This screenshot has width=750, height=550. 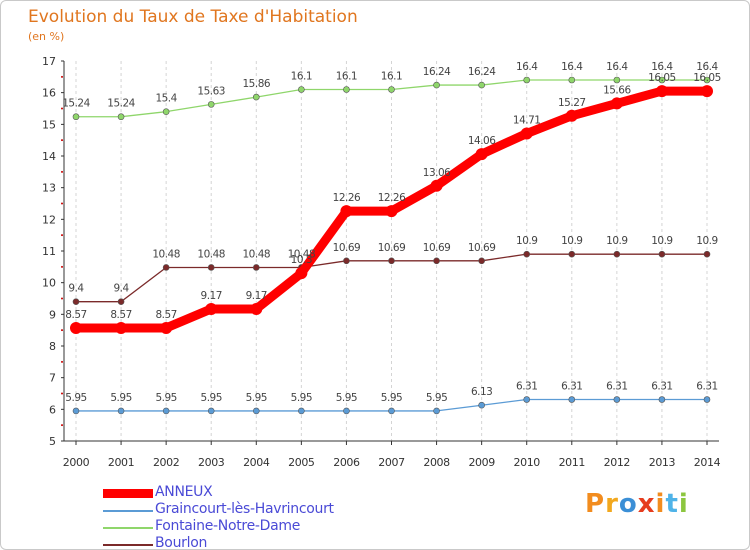 What do you see at coordinates (211, 462) in the screenshot?
I see `x-tick-label: 2003` at bounding box center [211, 462].